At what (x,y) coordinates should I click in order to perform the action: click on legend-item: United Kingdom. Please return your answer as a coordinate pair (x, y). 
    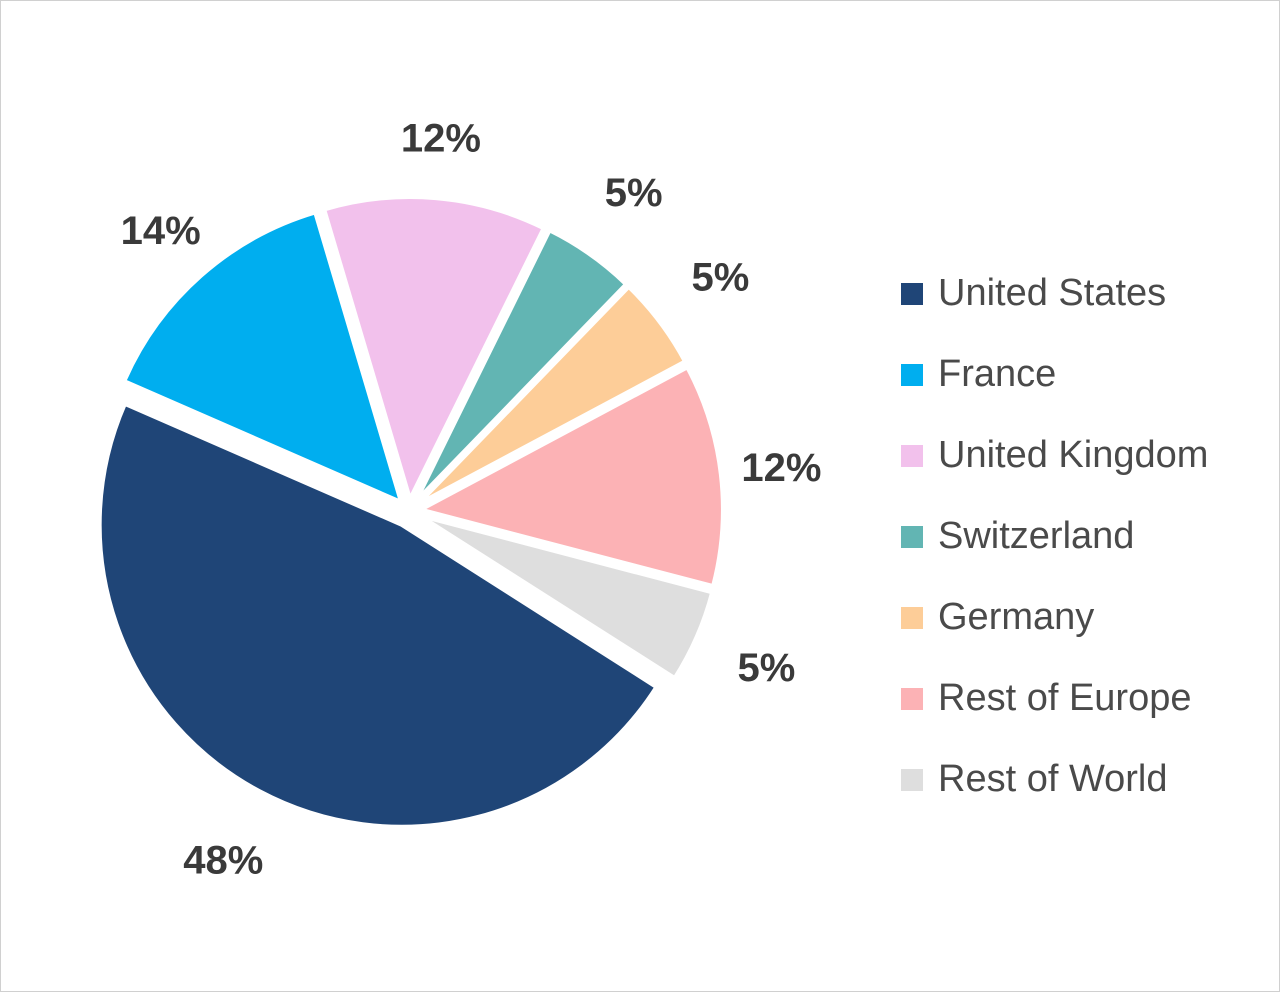
    Looking at the image, I should click on (1054, 455).